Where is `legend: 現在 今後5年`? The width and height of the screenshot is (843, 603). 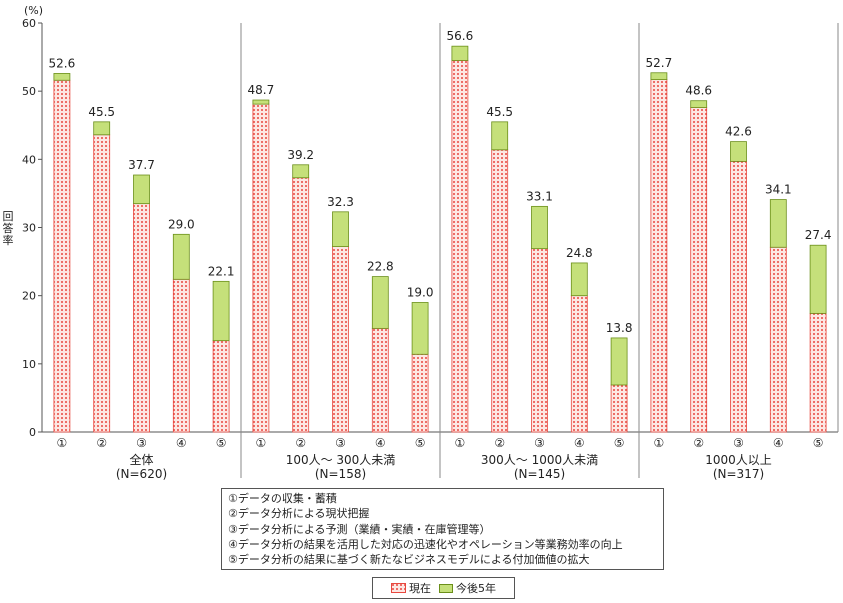
legend: 現在 今後5年 is located at coordinates (443, 588).